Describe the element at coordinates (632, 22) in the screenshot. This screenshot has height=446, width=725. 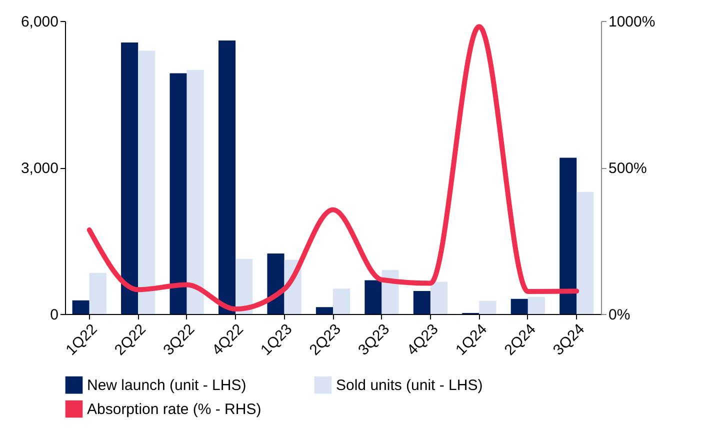
I see `y2-tick-label: 1000%` at that location.